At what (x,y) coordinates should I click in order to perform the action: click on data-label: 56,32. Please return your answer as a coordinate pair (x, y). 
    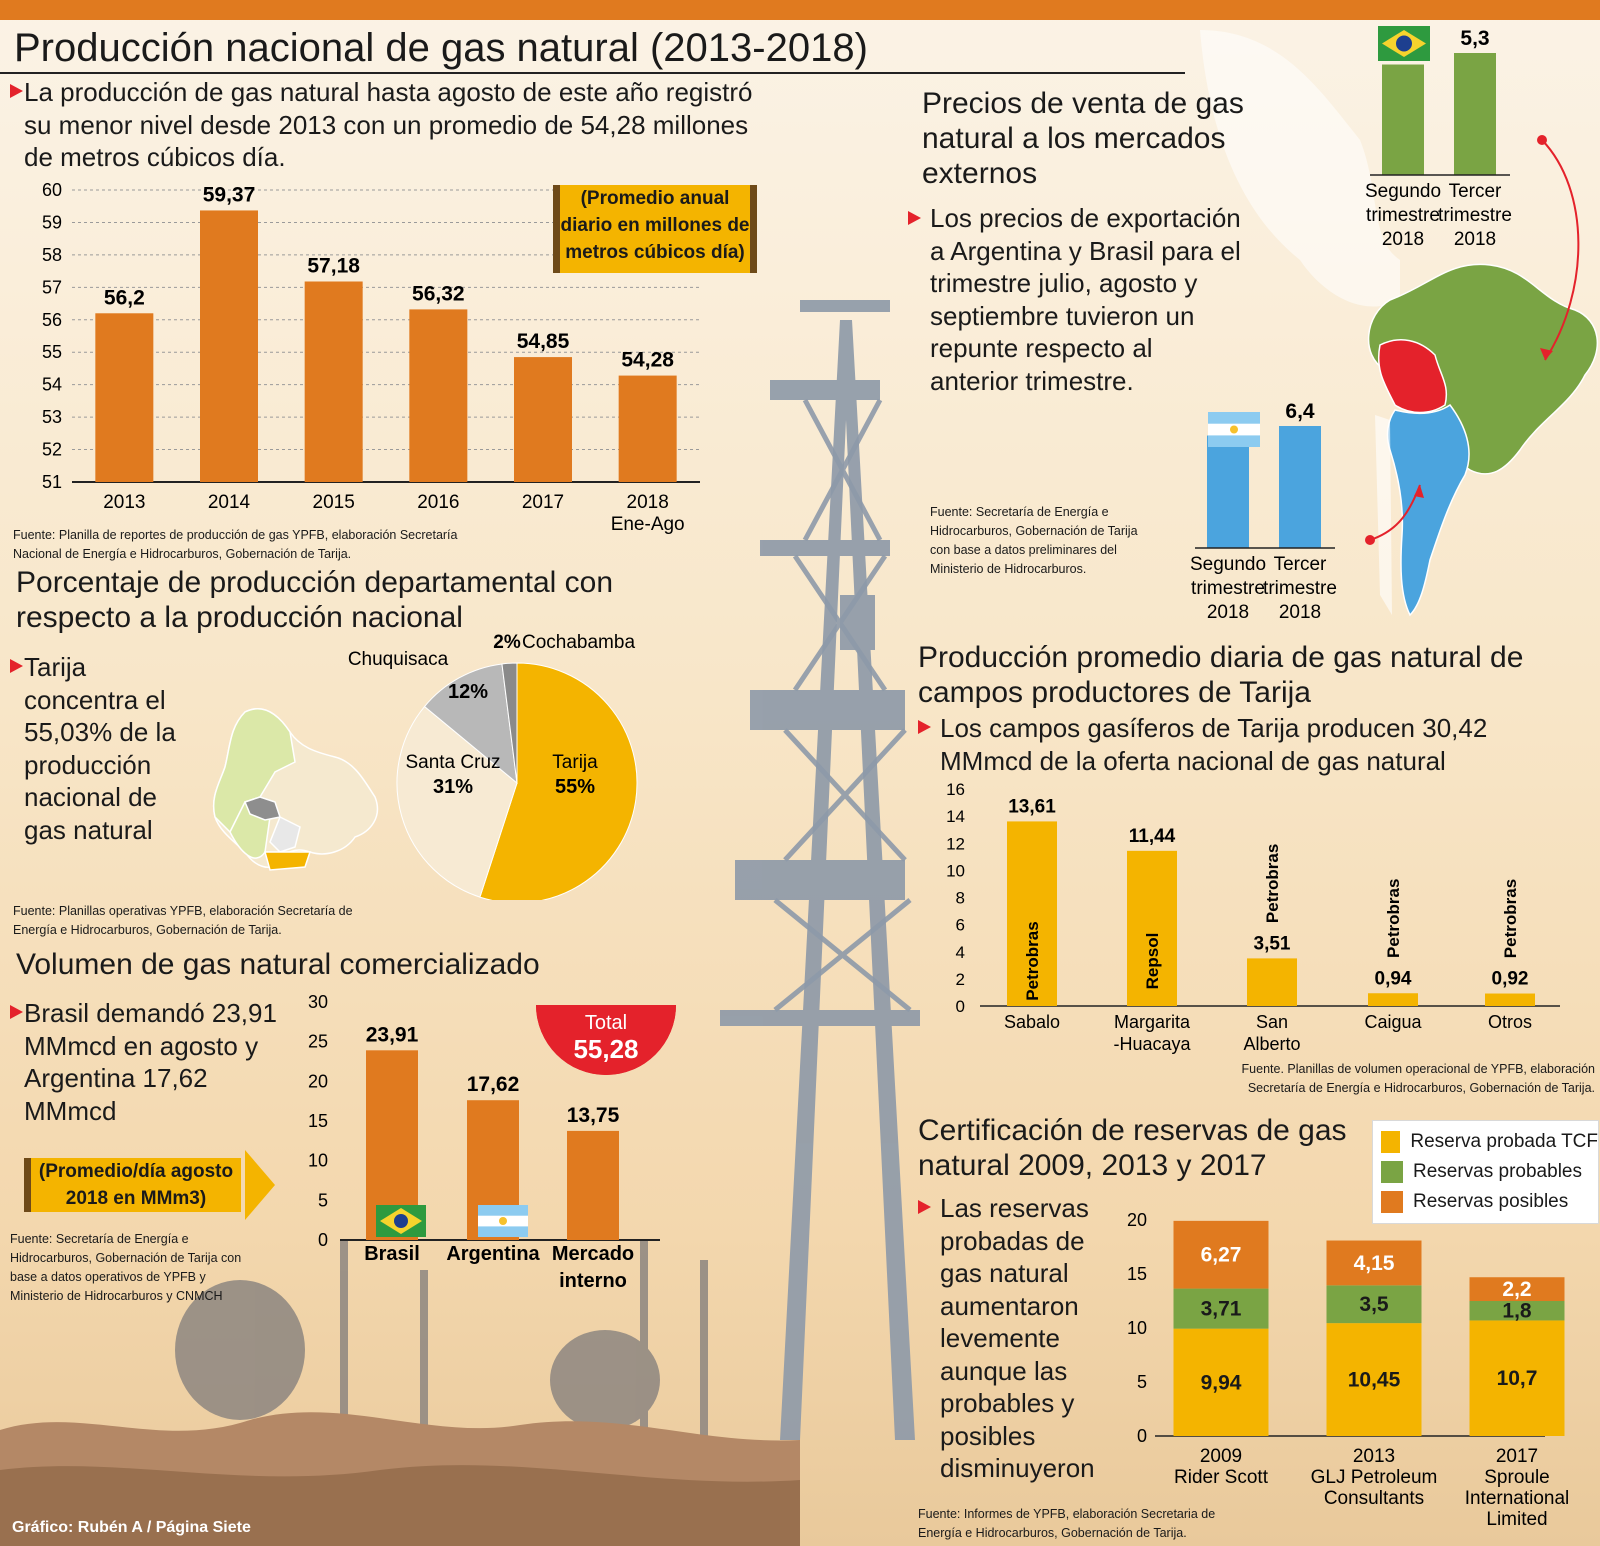
    Looking at the image, I should click on (438, 293).